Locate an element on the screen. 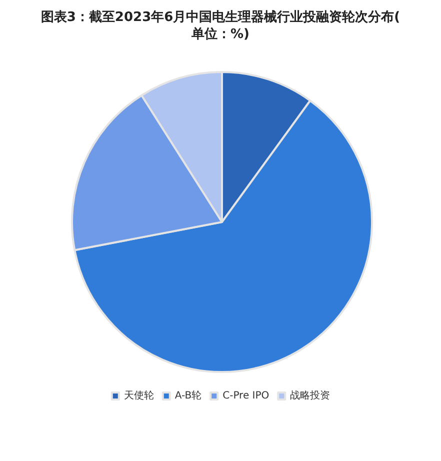  legend-label: 战略投资 is located at coordinates (310, 396).